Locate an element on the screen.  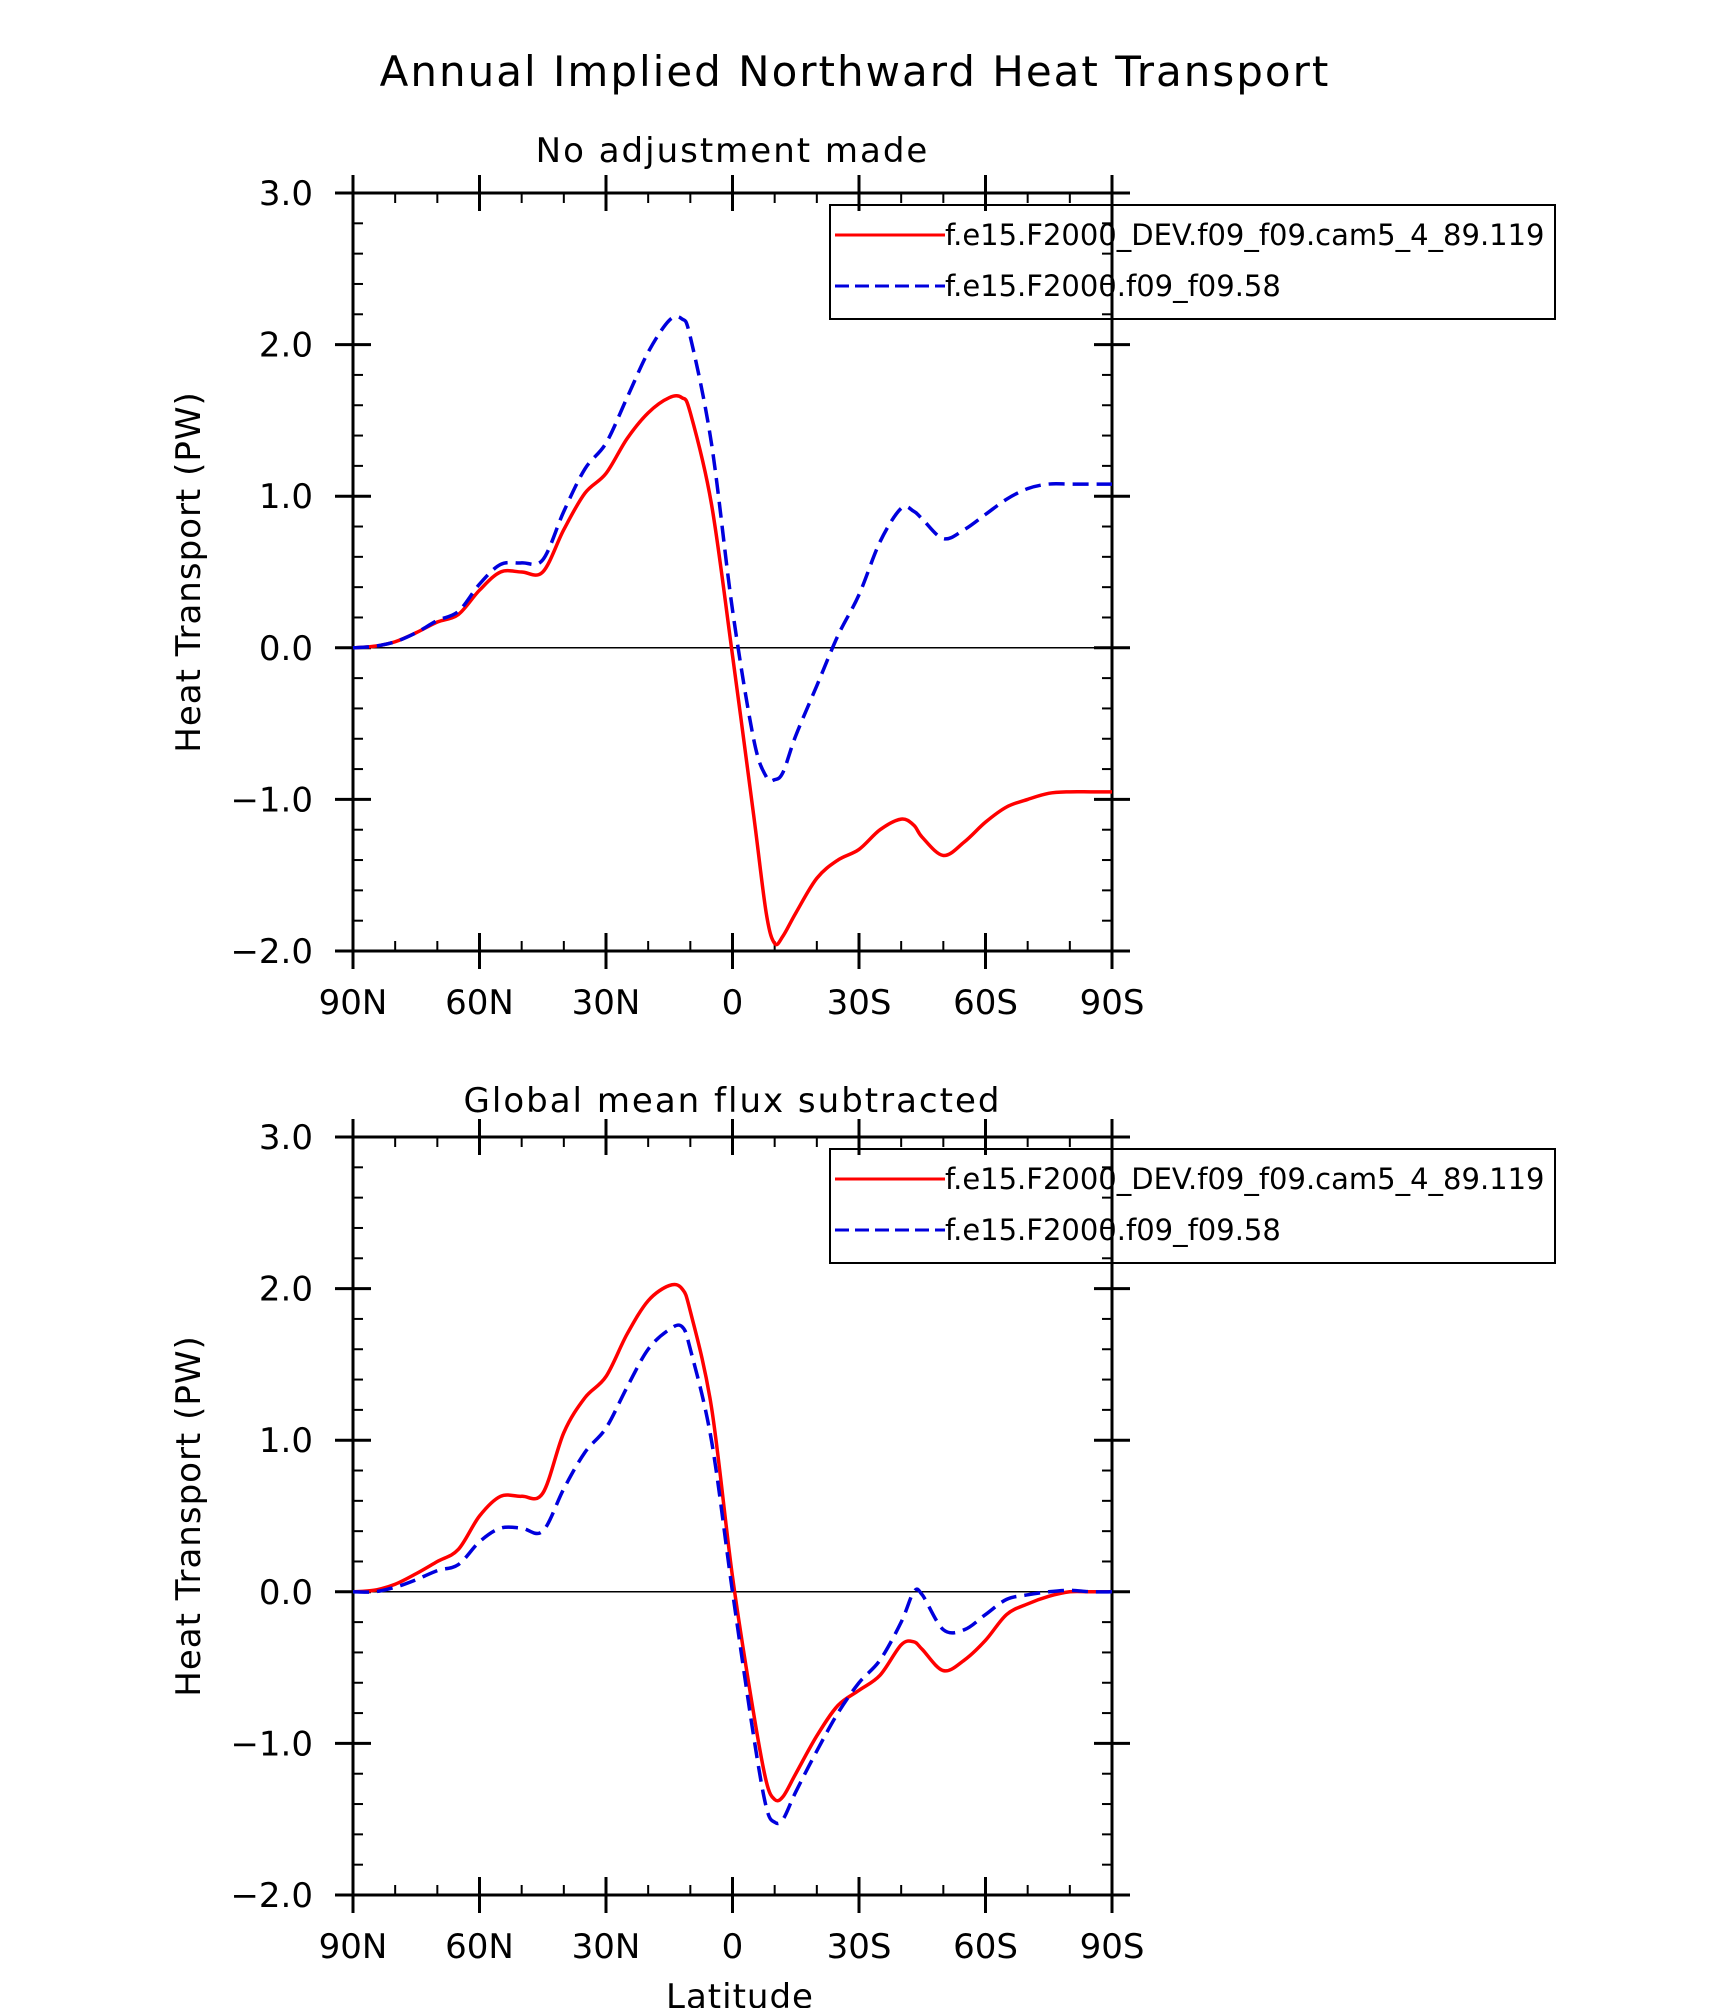
x-axis-label: Latitude is located at coordinates (740, 1992).